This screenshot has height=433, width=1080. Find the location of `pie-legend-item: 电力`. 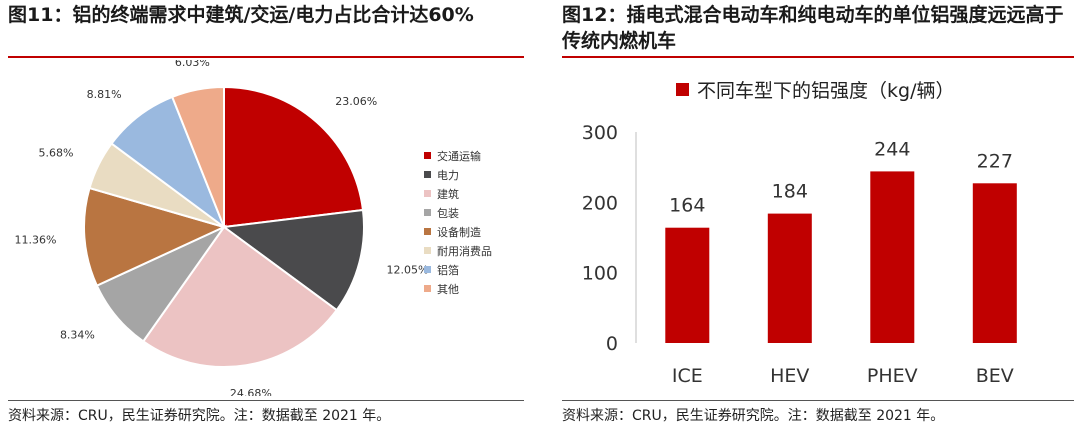

pie-legend-item: 电力 is located at coordinates (458, 174).